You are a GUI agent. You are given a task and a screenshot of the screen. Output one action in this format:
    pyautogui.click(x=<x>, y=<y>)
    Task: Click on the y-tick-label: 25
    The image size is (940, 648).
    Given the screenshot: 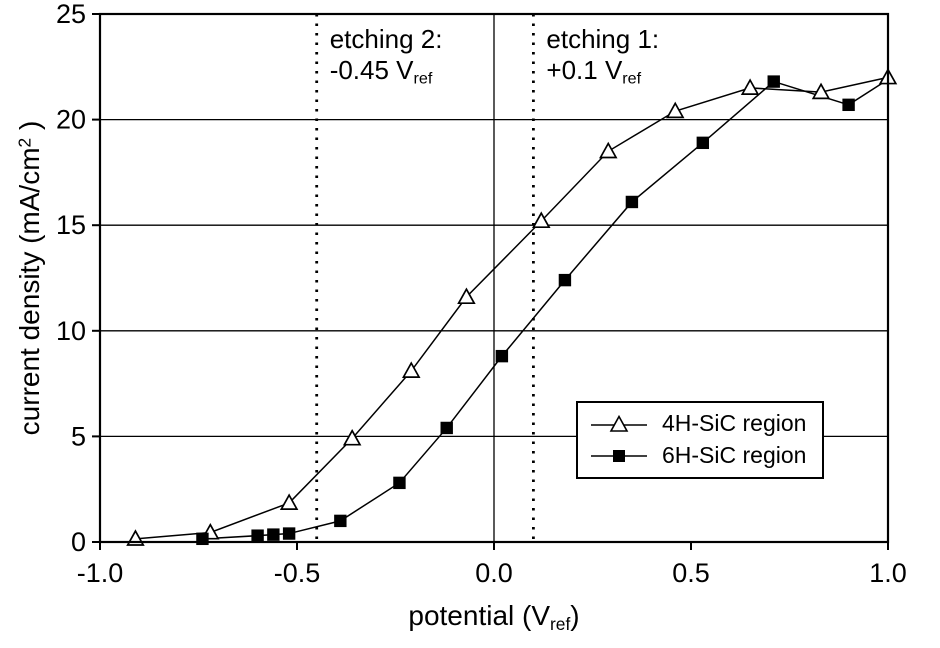 What is the action you would take?
    pyautogui.click(x=71, y=14)
    